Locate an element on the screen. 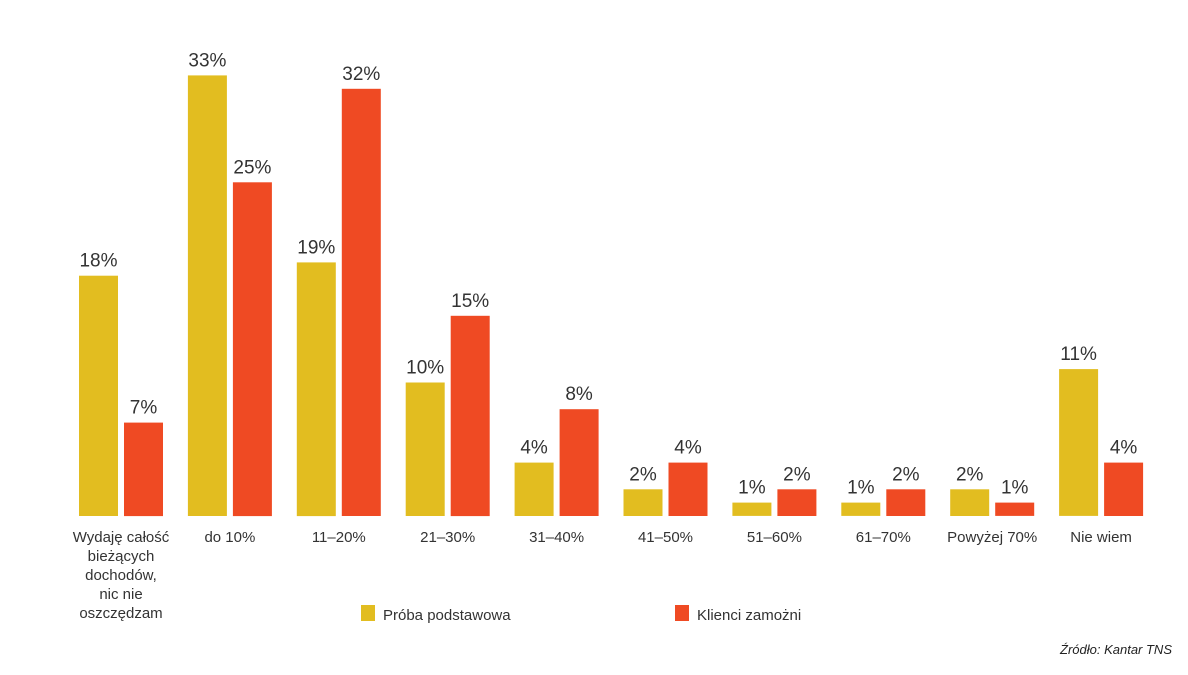  legend-swatch-proba-podstawowa is located at coordinates (368, 613).